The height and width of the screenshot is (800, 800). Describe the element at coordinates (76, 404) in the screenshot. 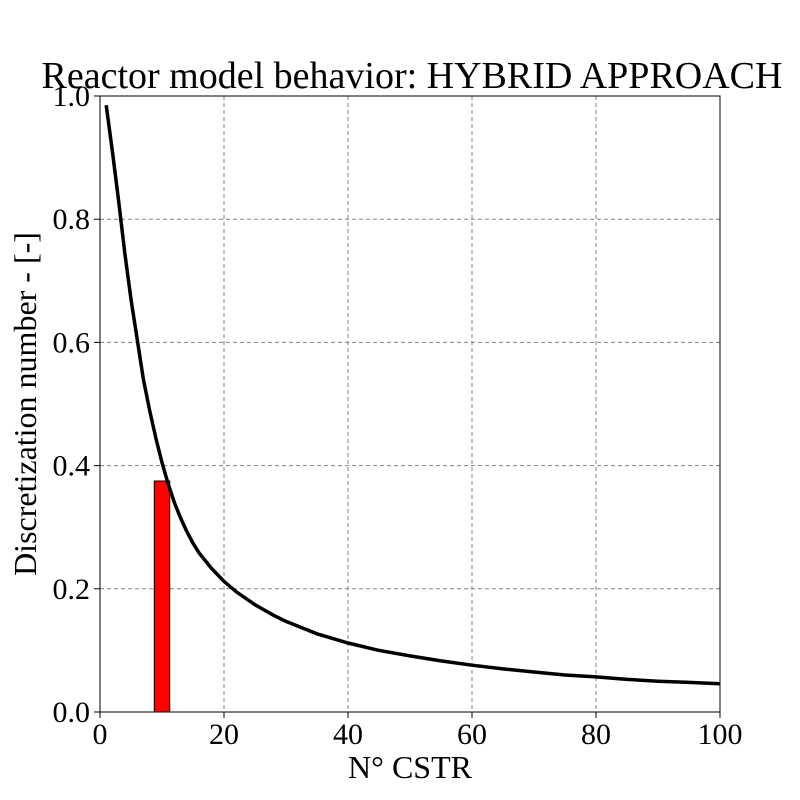

I see `y-axis-ticks: 0.0 0.2 0.4 0.6 0.8 1.0` at that location.